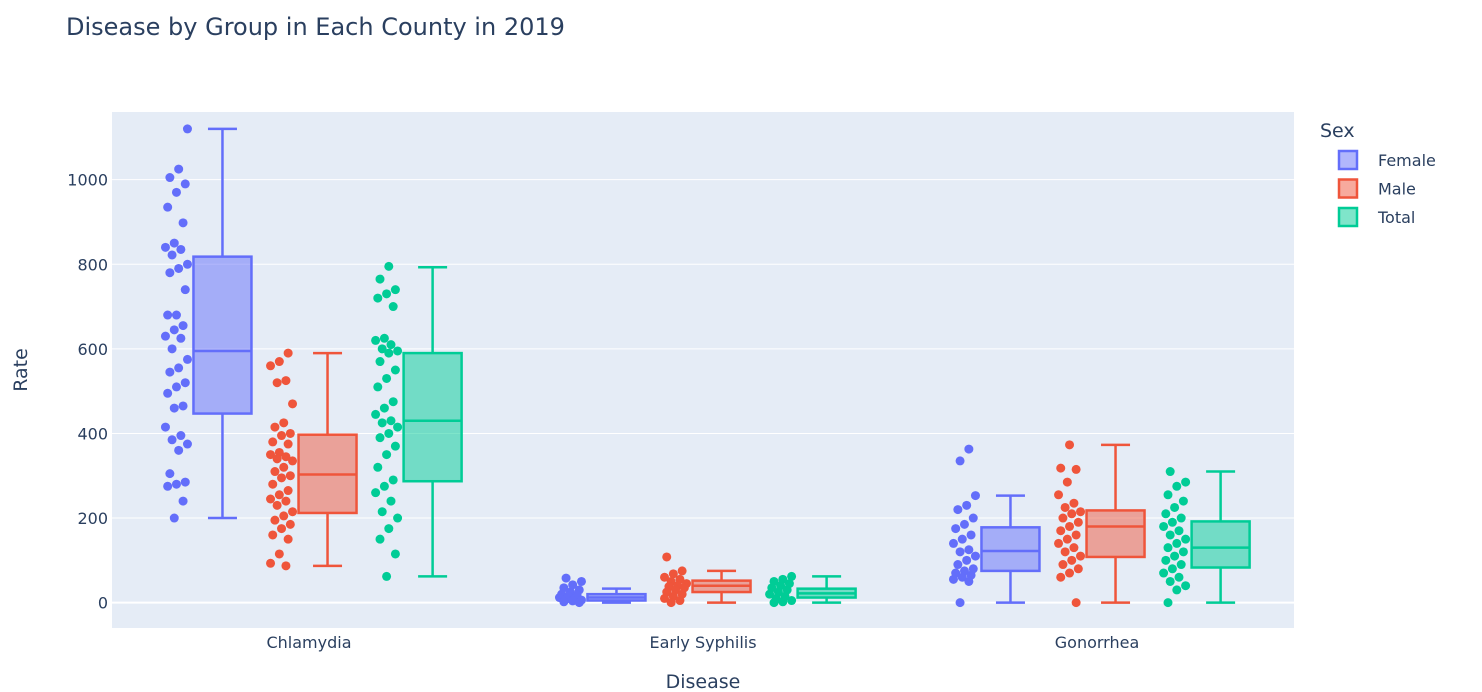  What do you see at coordinates (1376, 217) in the screenshot?
I see `legend-item-total: Total` at bounding box center [1376, 217].